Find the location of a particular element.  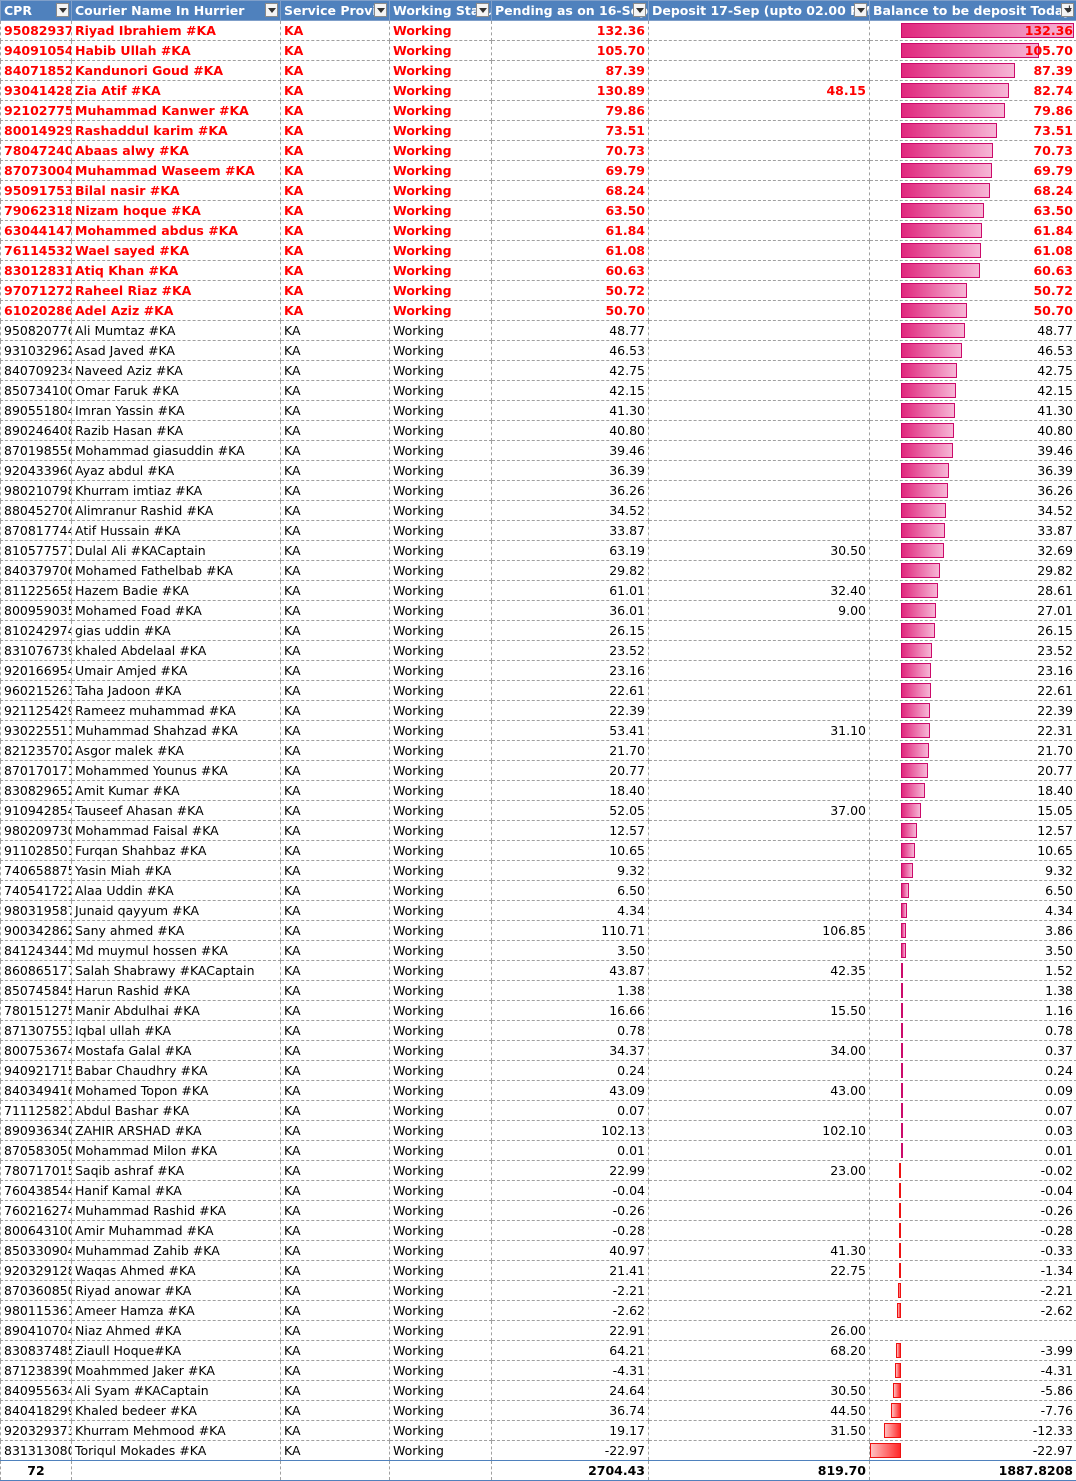

cpr-cell: 850330904 is located at coordinates (36, 1250).